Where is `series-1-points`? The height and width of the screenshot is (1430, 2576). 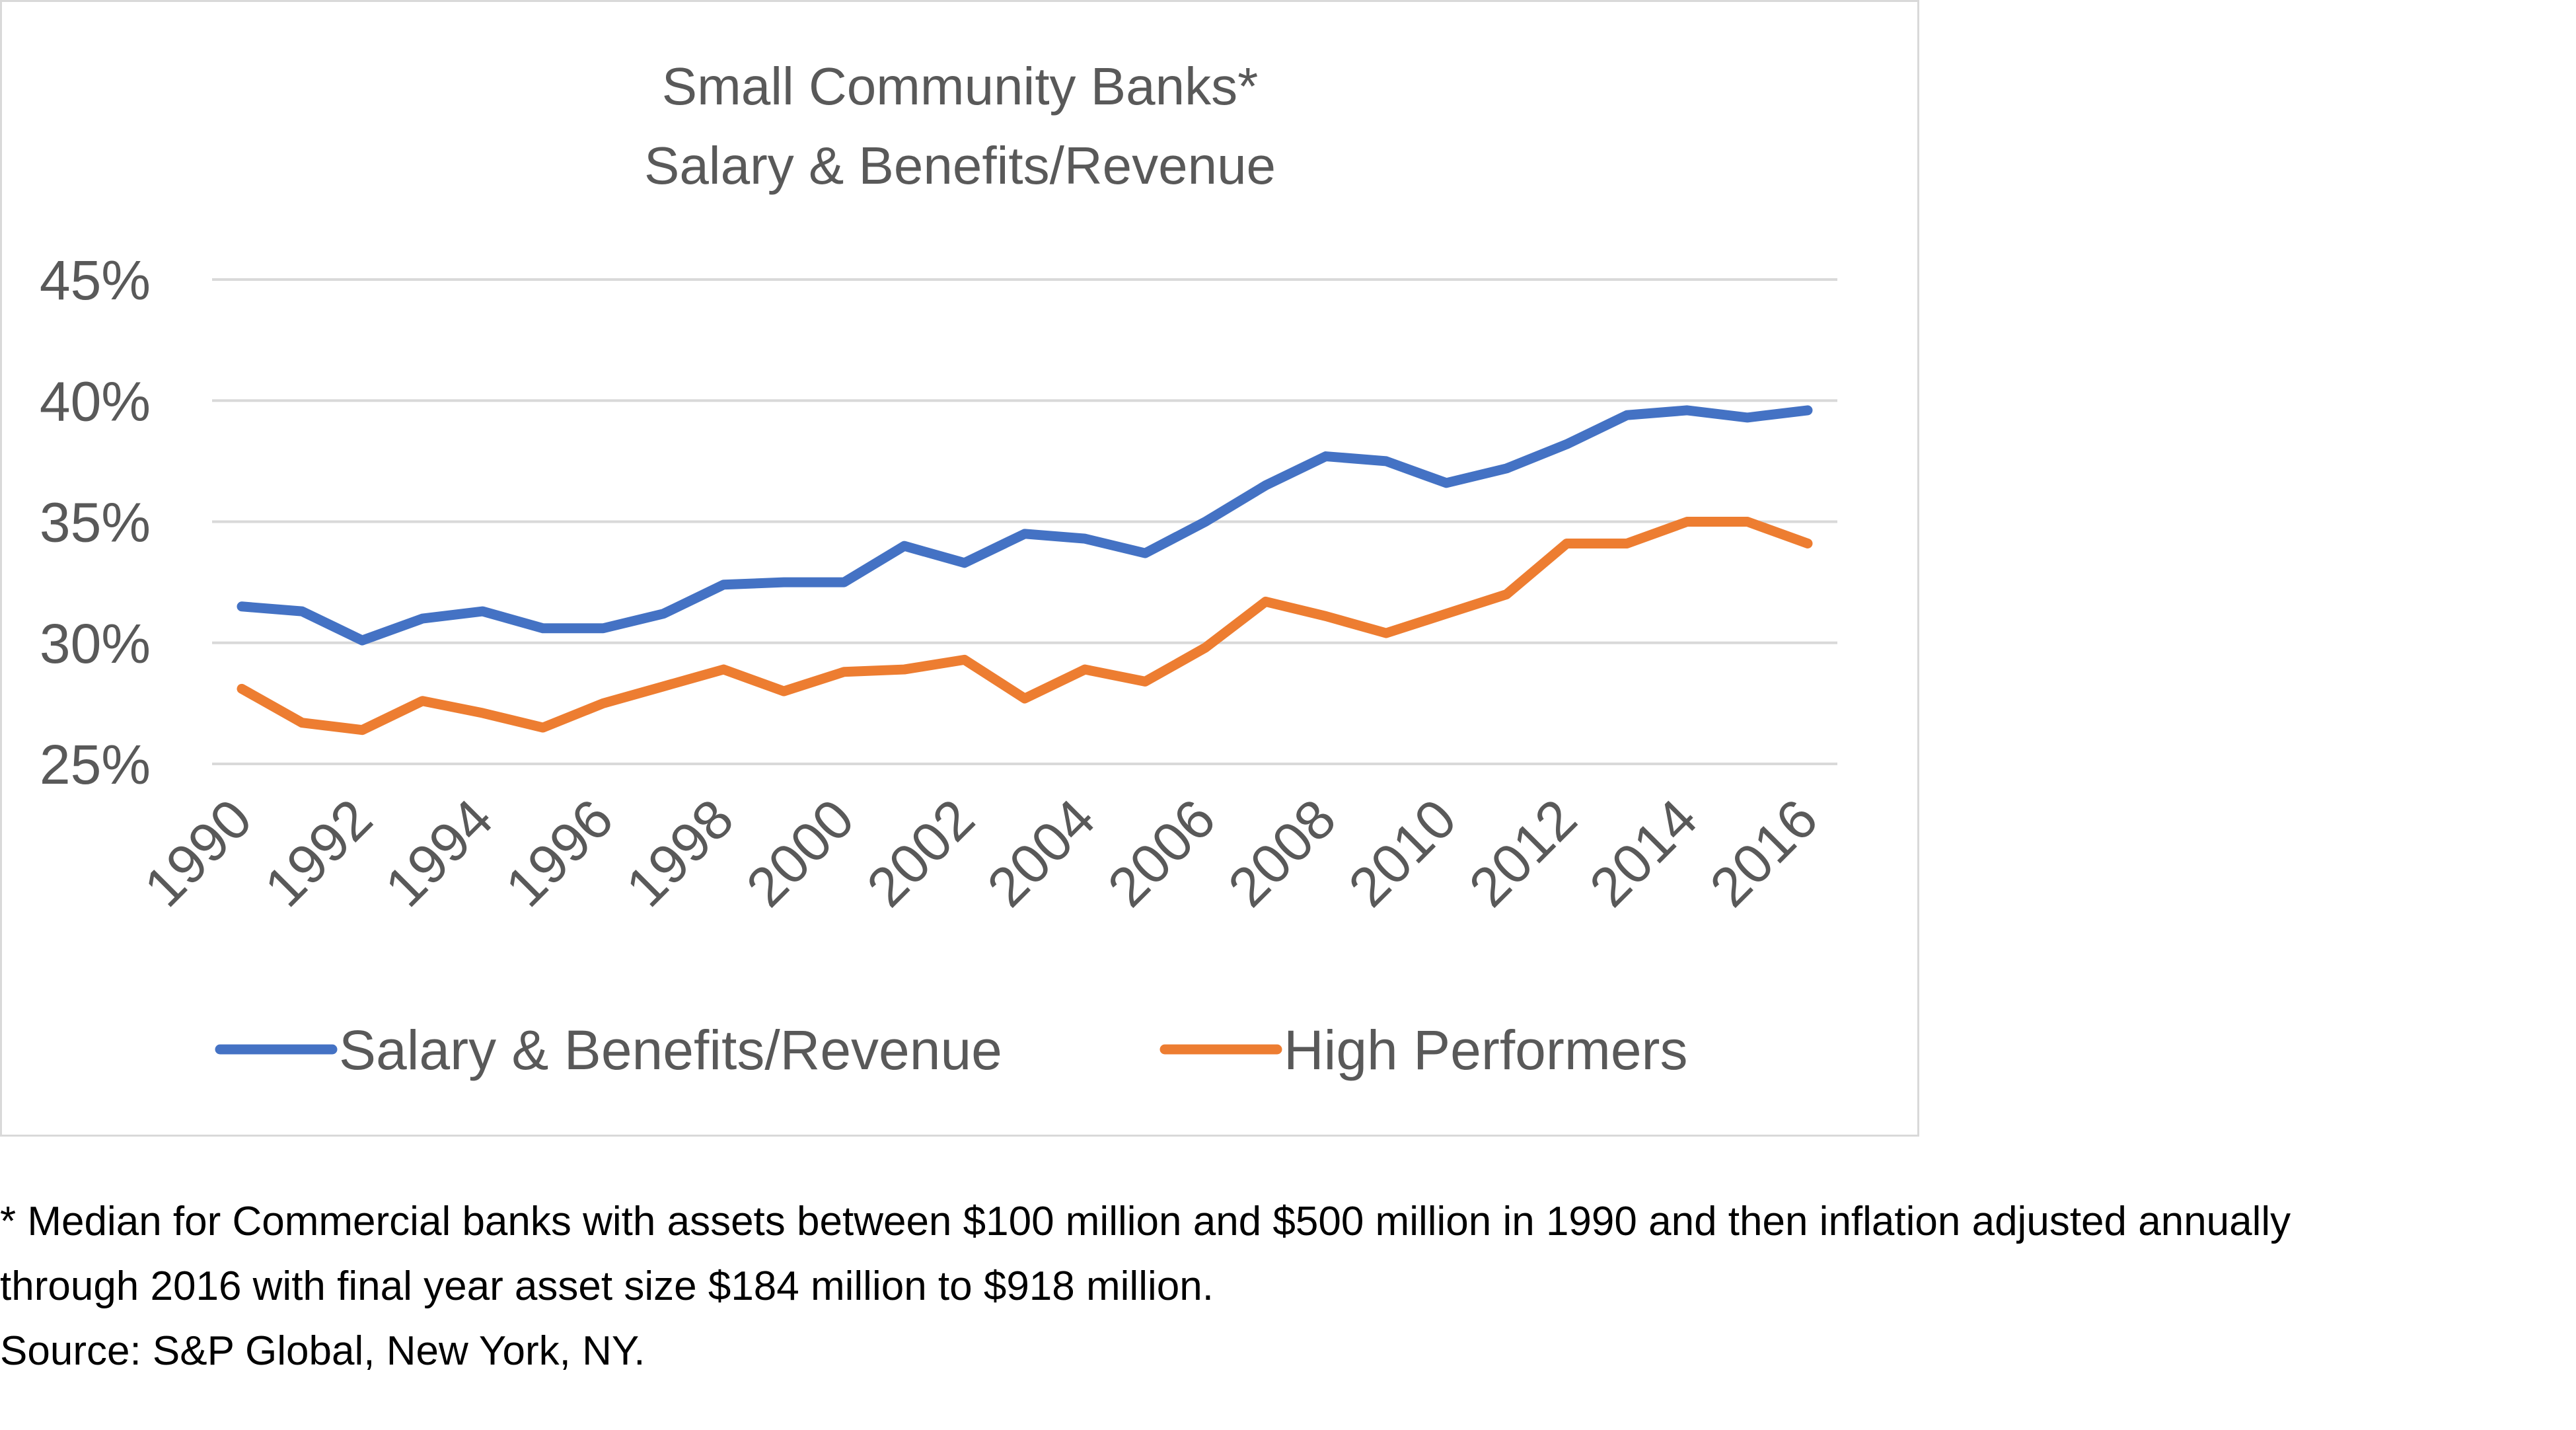
series-1-points is located at coordinates (1024, 526).